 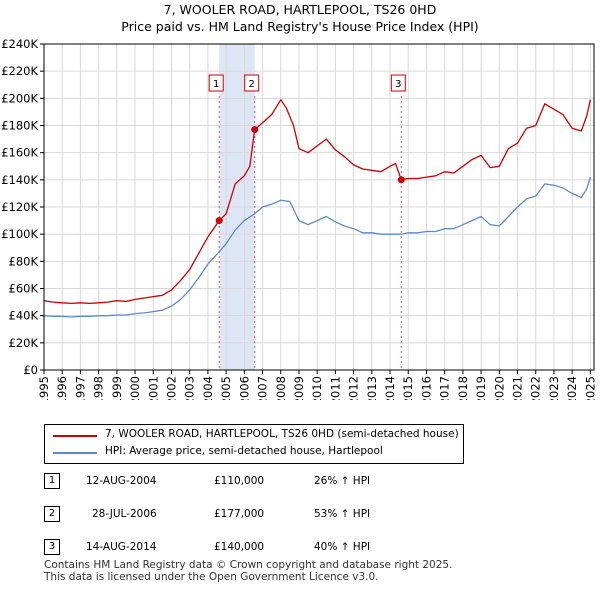 What do you see at coordinates (19, 207) in the screenshot?
I see `y-tick-label: £120K` at bounding box center [19, 207].